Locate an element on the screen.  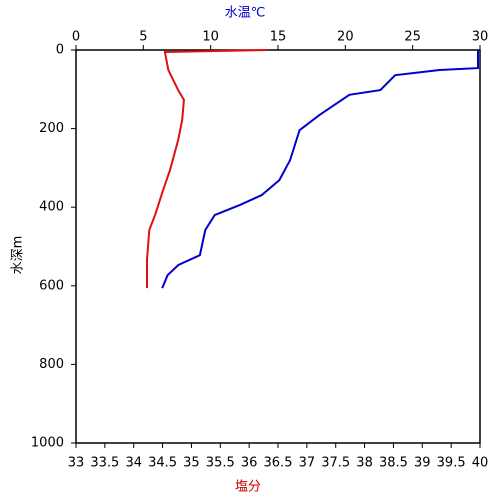
x-tick-label: 40 is located at coordinates (480, 463).